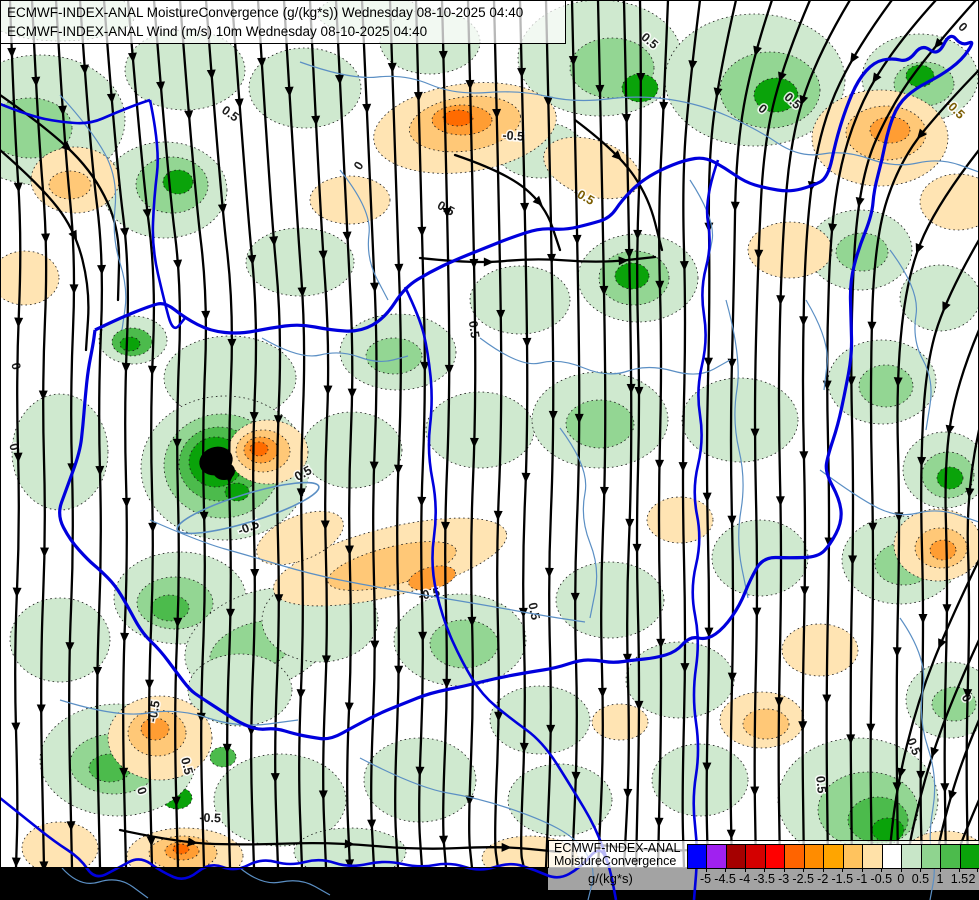 This screenshot has height=900, width=979. What do you see at coordinates (763, 879) in the screenshot?
I see `legend-gray-bar-bg` at bounding box center [763, 879].